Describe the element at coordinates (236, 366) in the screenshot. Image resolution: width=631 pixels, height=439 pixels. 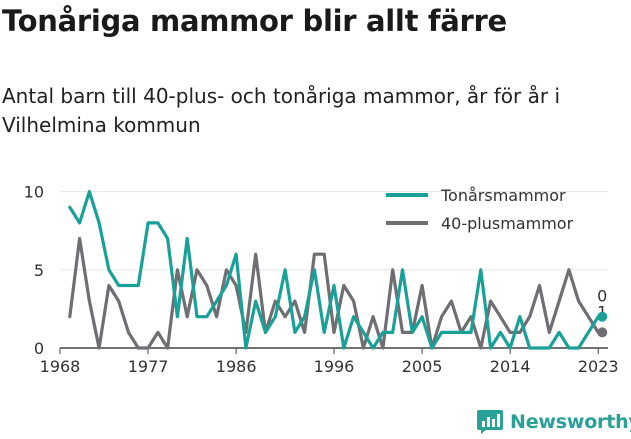
I see `x-tick-label: 1986` at that location.